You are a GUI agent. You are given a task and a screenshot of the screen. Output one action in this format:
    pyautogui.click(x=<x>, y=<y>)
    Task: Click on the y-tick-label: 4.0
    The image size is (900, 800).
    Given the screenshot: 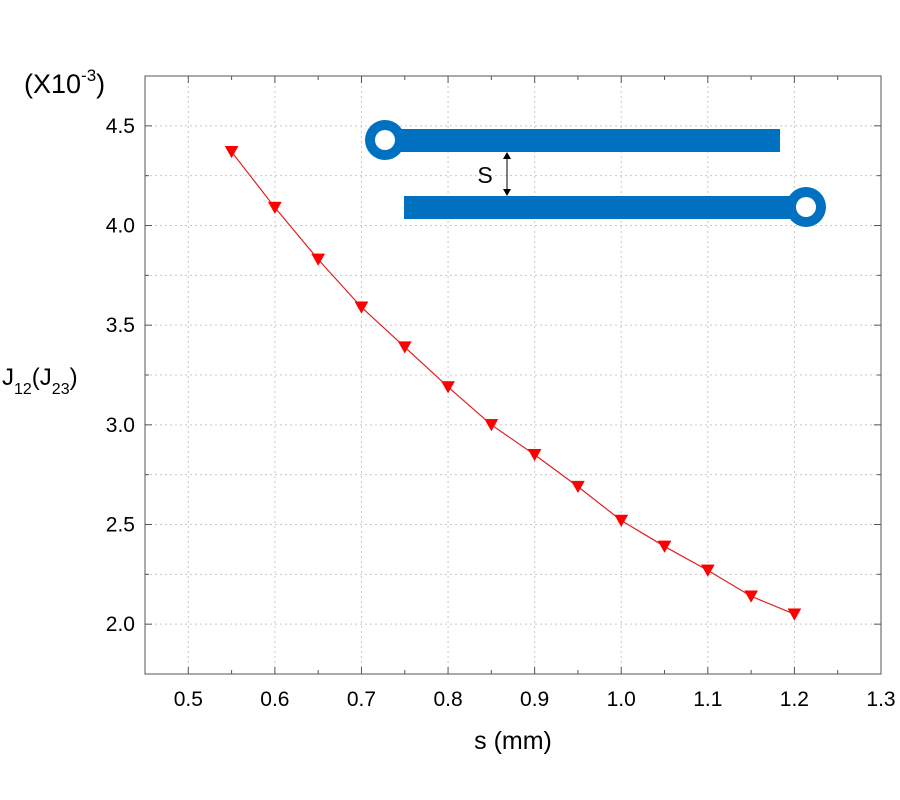 What is the action you would take?
    pyautogui.click(x=120, y=226)
    